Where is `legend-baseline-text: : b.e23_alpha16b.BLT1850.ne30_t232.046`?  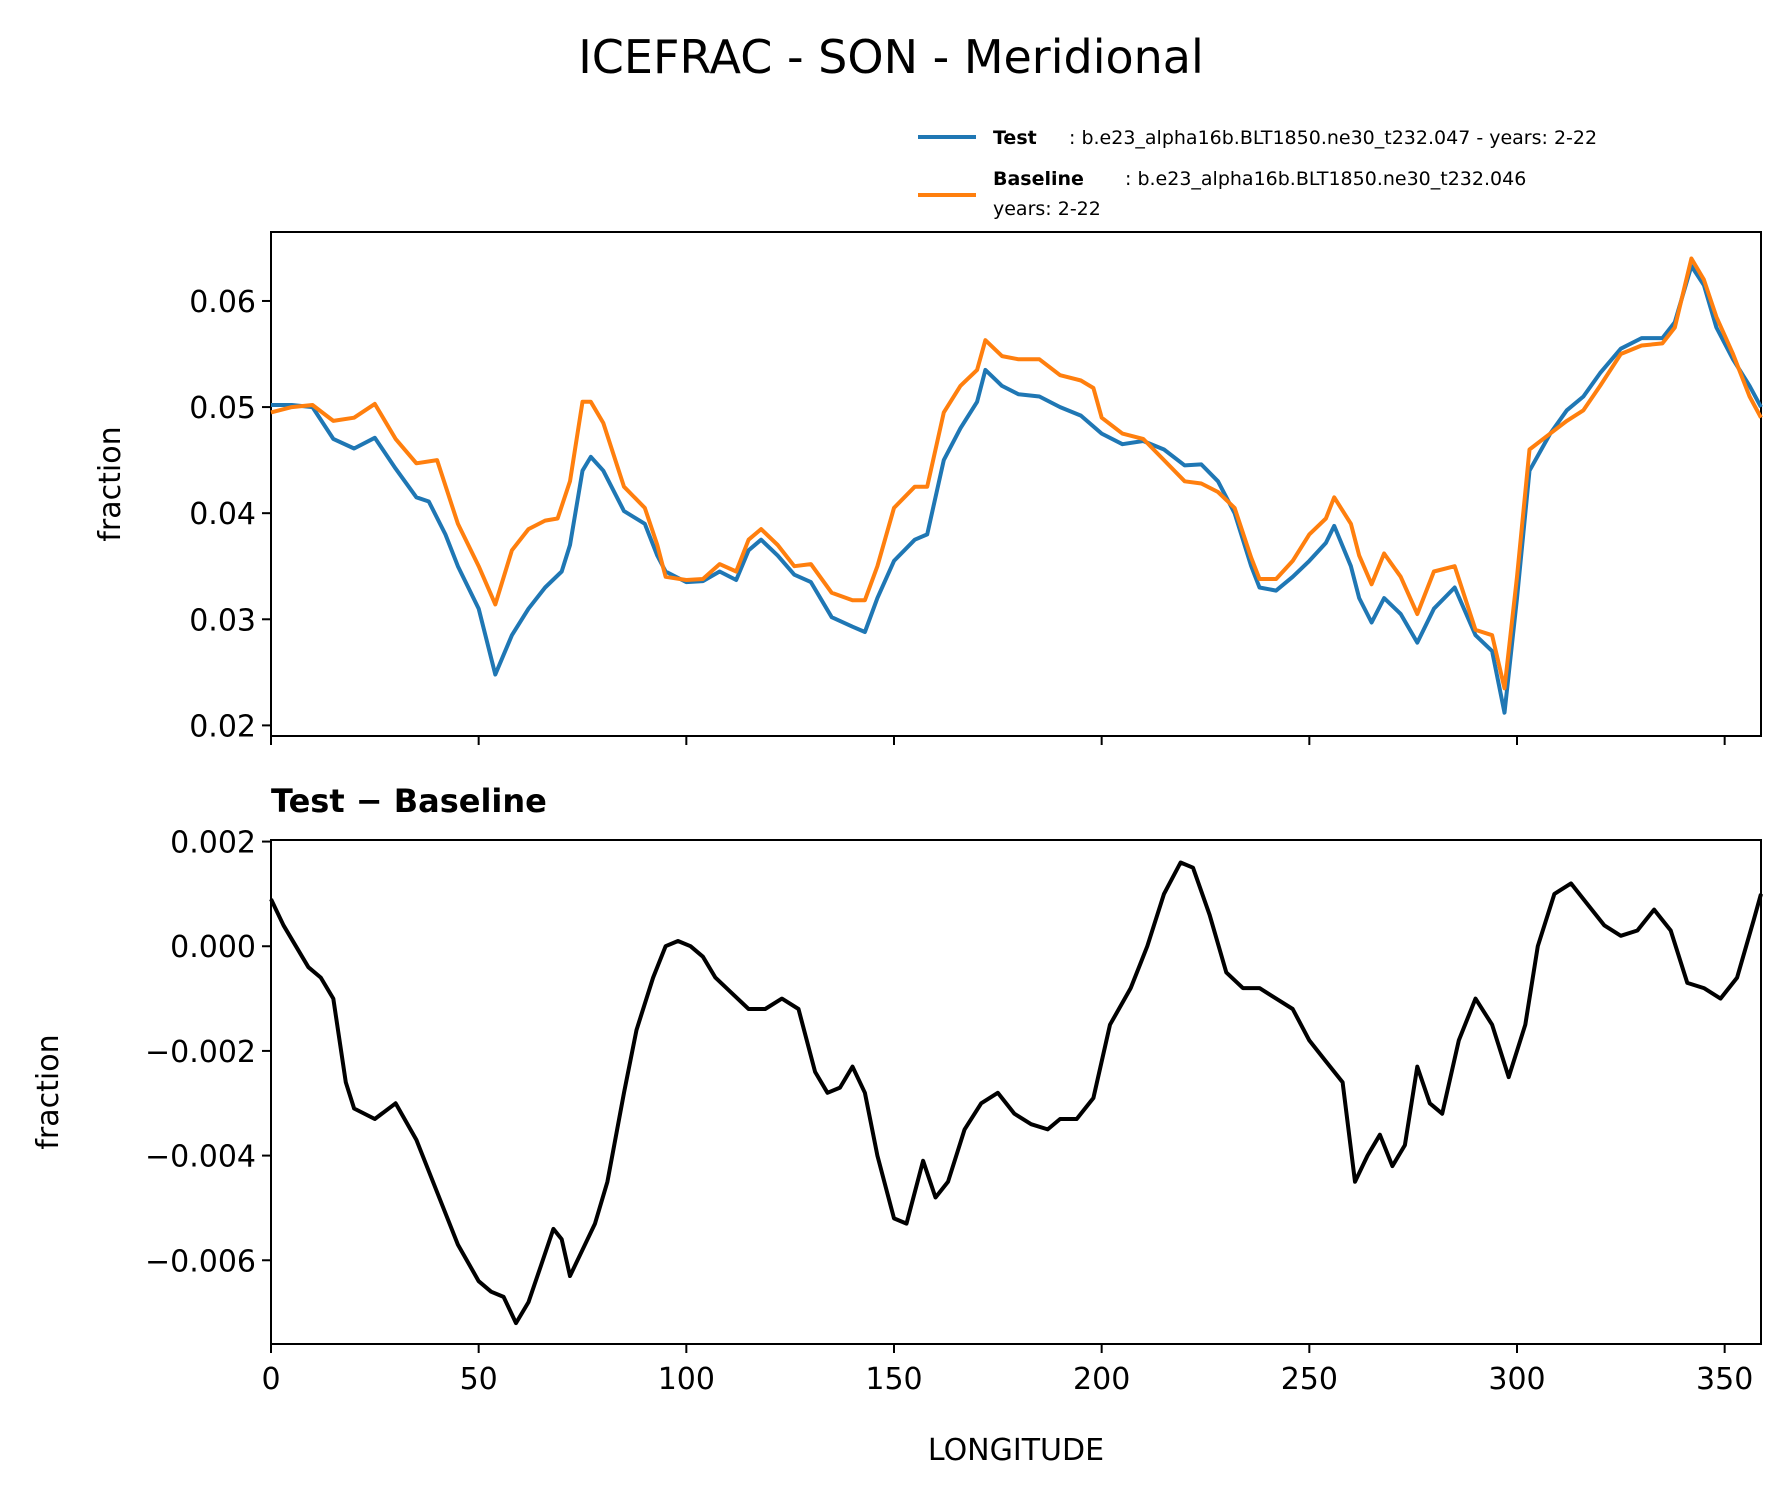
legend-baseline-text: : b.e23_alpha16b.BLT1850.ne30_t232.046 is located at coordinates (1325, 179).